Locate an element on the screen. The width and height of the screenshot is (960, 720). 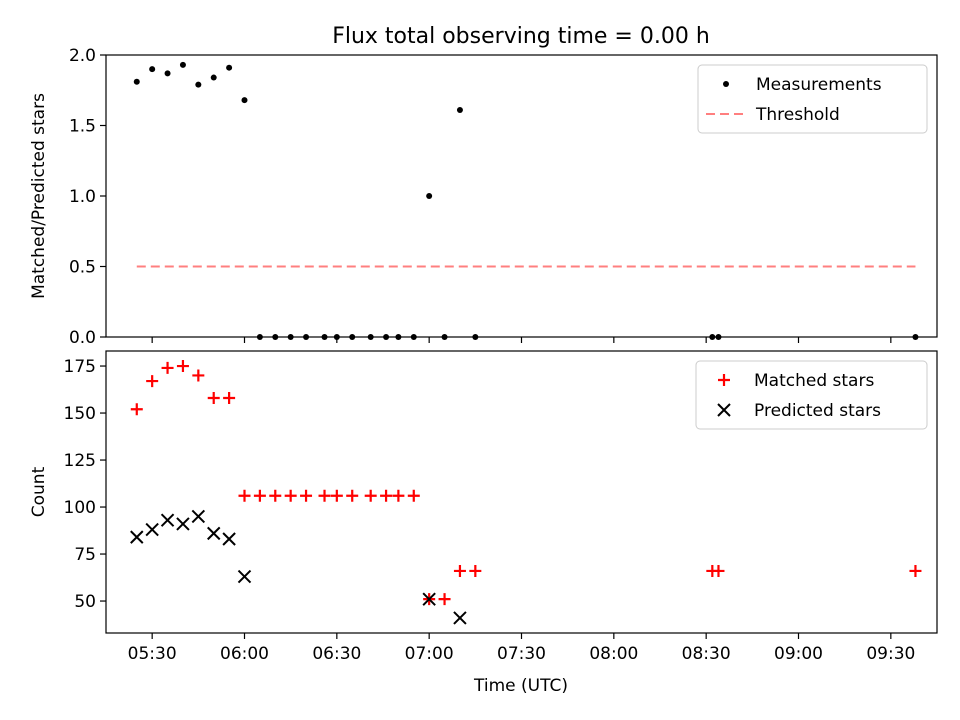
top-y-tick-label: 1.0 is located at coordinates (82, 197).